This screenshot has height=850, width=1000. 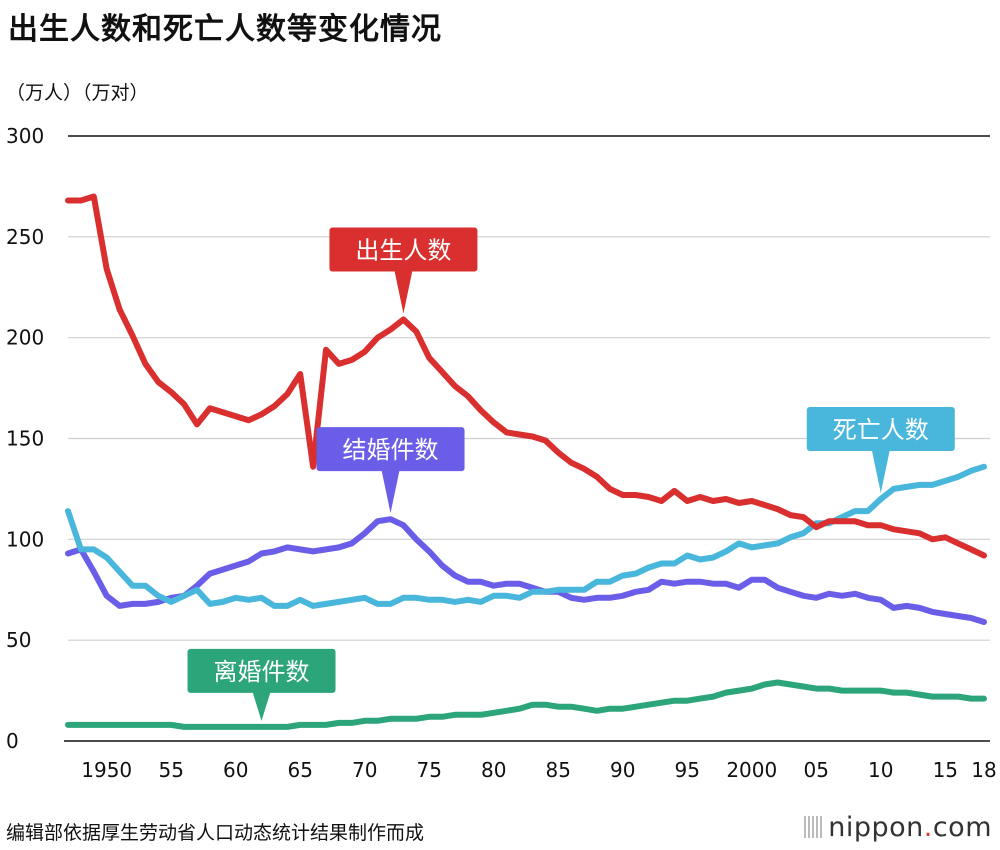 I want to click on x-tick-label: 75, so click(x=429, y=770).